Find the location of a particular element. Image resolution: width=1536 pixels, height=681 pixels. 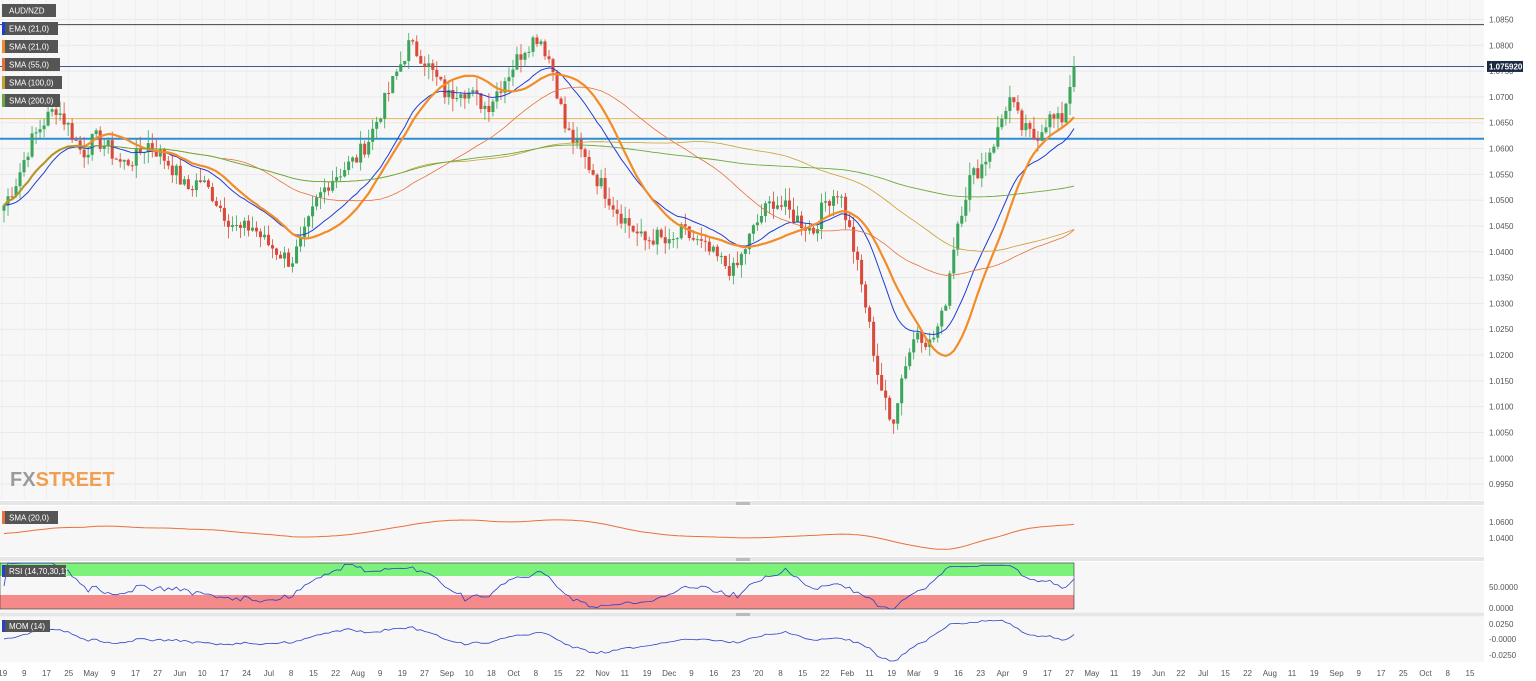

legend-label: SMA (100,0) is located at coordinates (31, 83).